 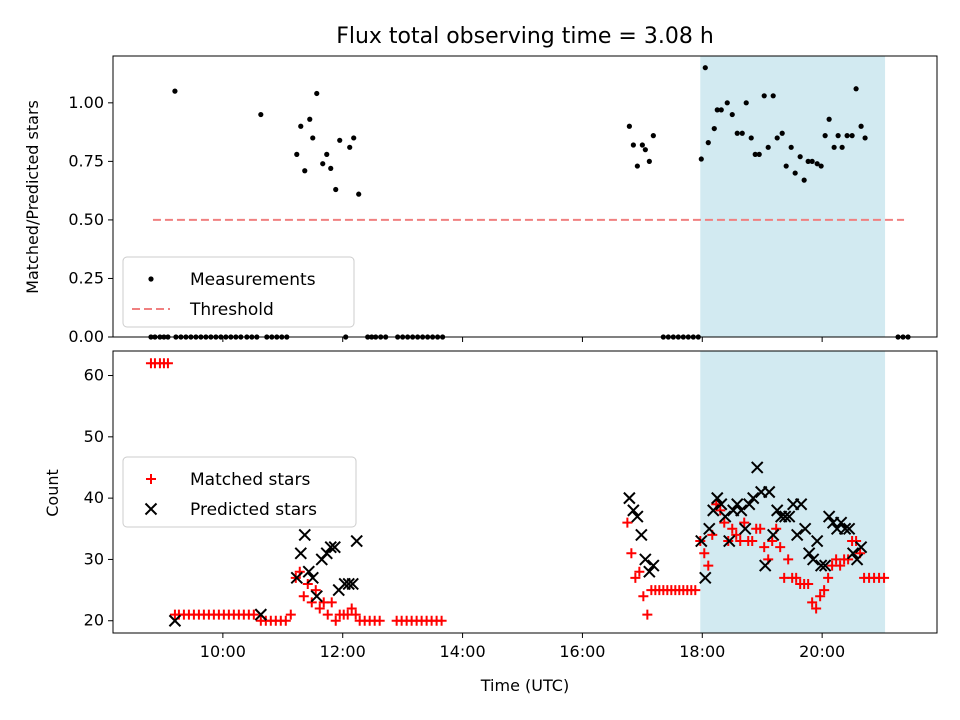 What do you see at coordinates (94, 497) in the screenshot?
I see `y-tick-label: 40` at bounding box center [94, 497].